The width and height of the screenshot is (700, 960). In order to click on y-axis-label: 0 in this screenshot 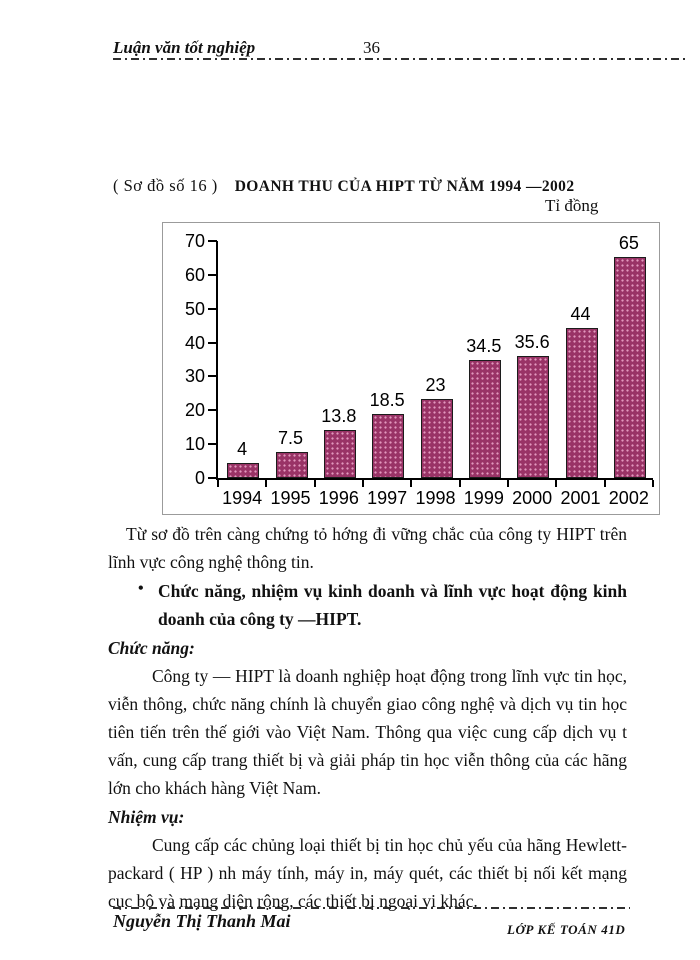, I will do `click(199, 478)`.